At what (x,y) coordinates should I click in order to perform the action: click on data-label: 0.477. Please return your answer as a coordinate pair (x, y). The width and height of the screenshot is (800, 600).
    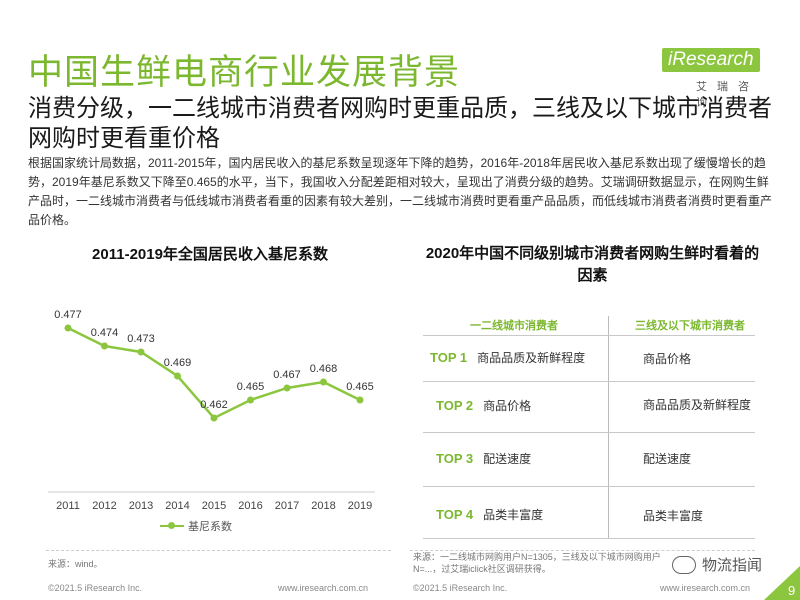
    Looking at the image, I should click on (68, 315).